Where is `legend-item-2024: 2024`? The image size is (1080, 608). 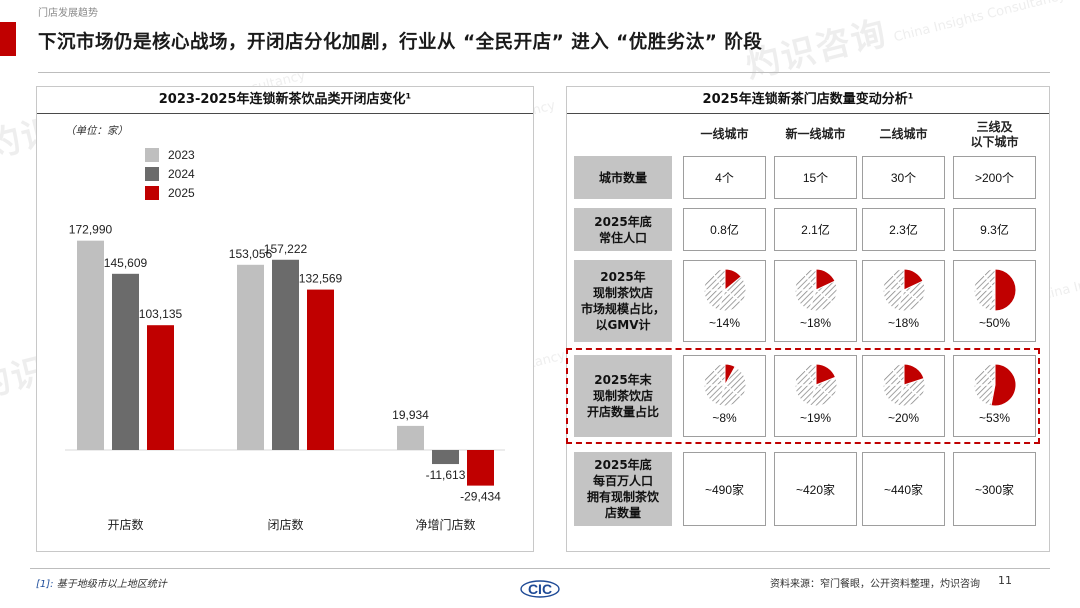
legend-item-2024: 2024 is located at coordinates (170, 173).